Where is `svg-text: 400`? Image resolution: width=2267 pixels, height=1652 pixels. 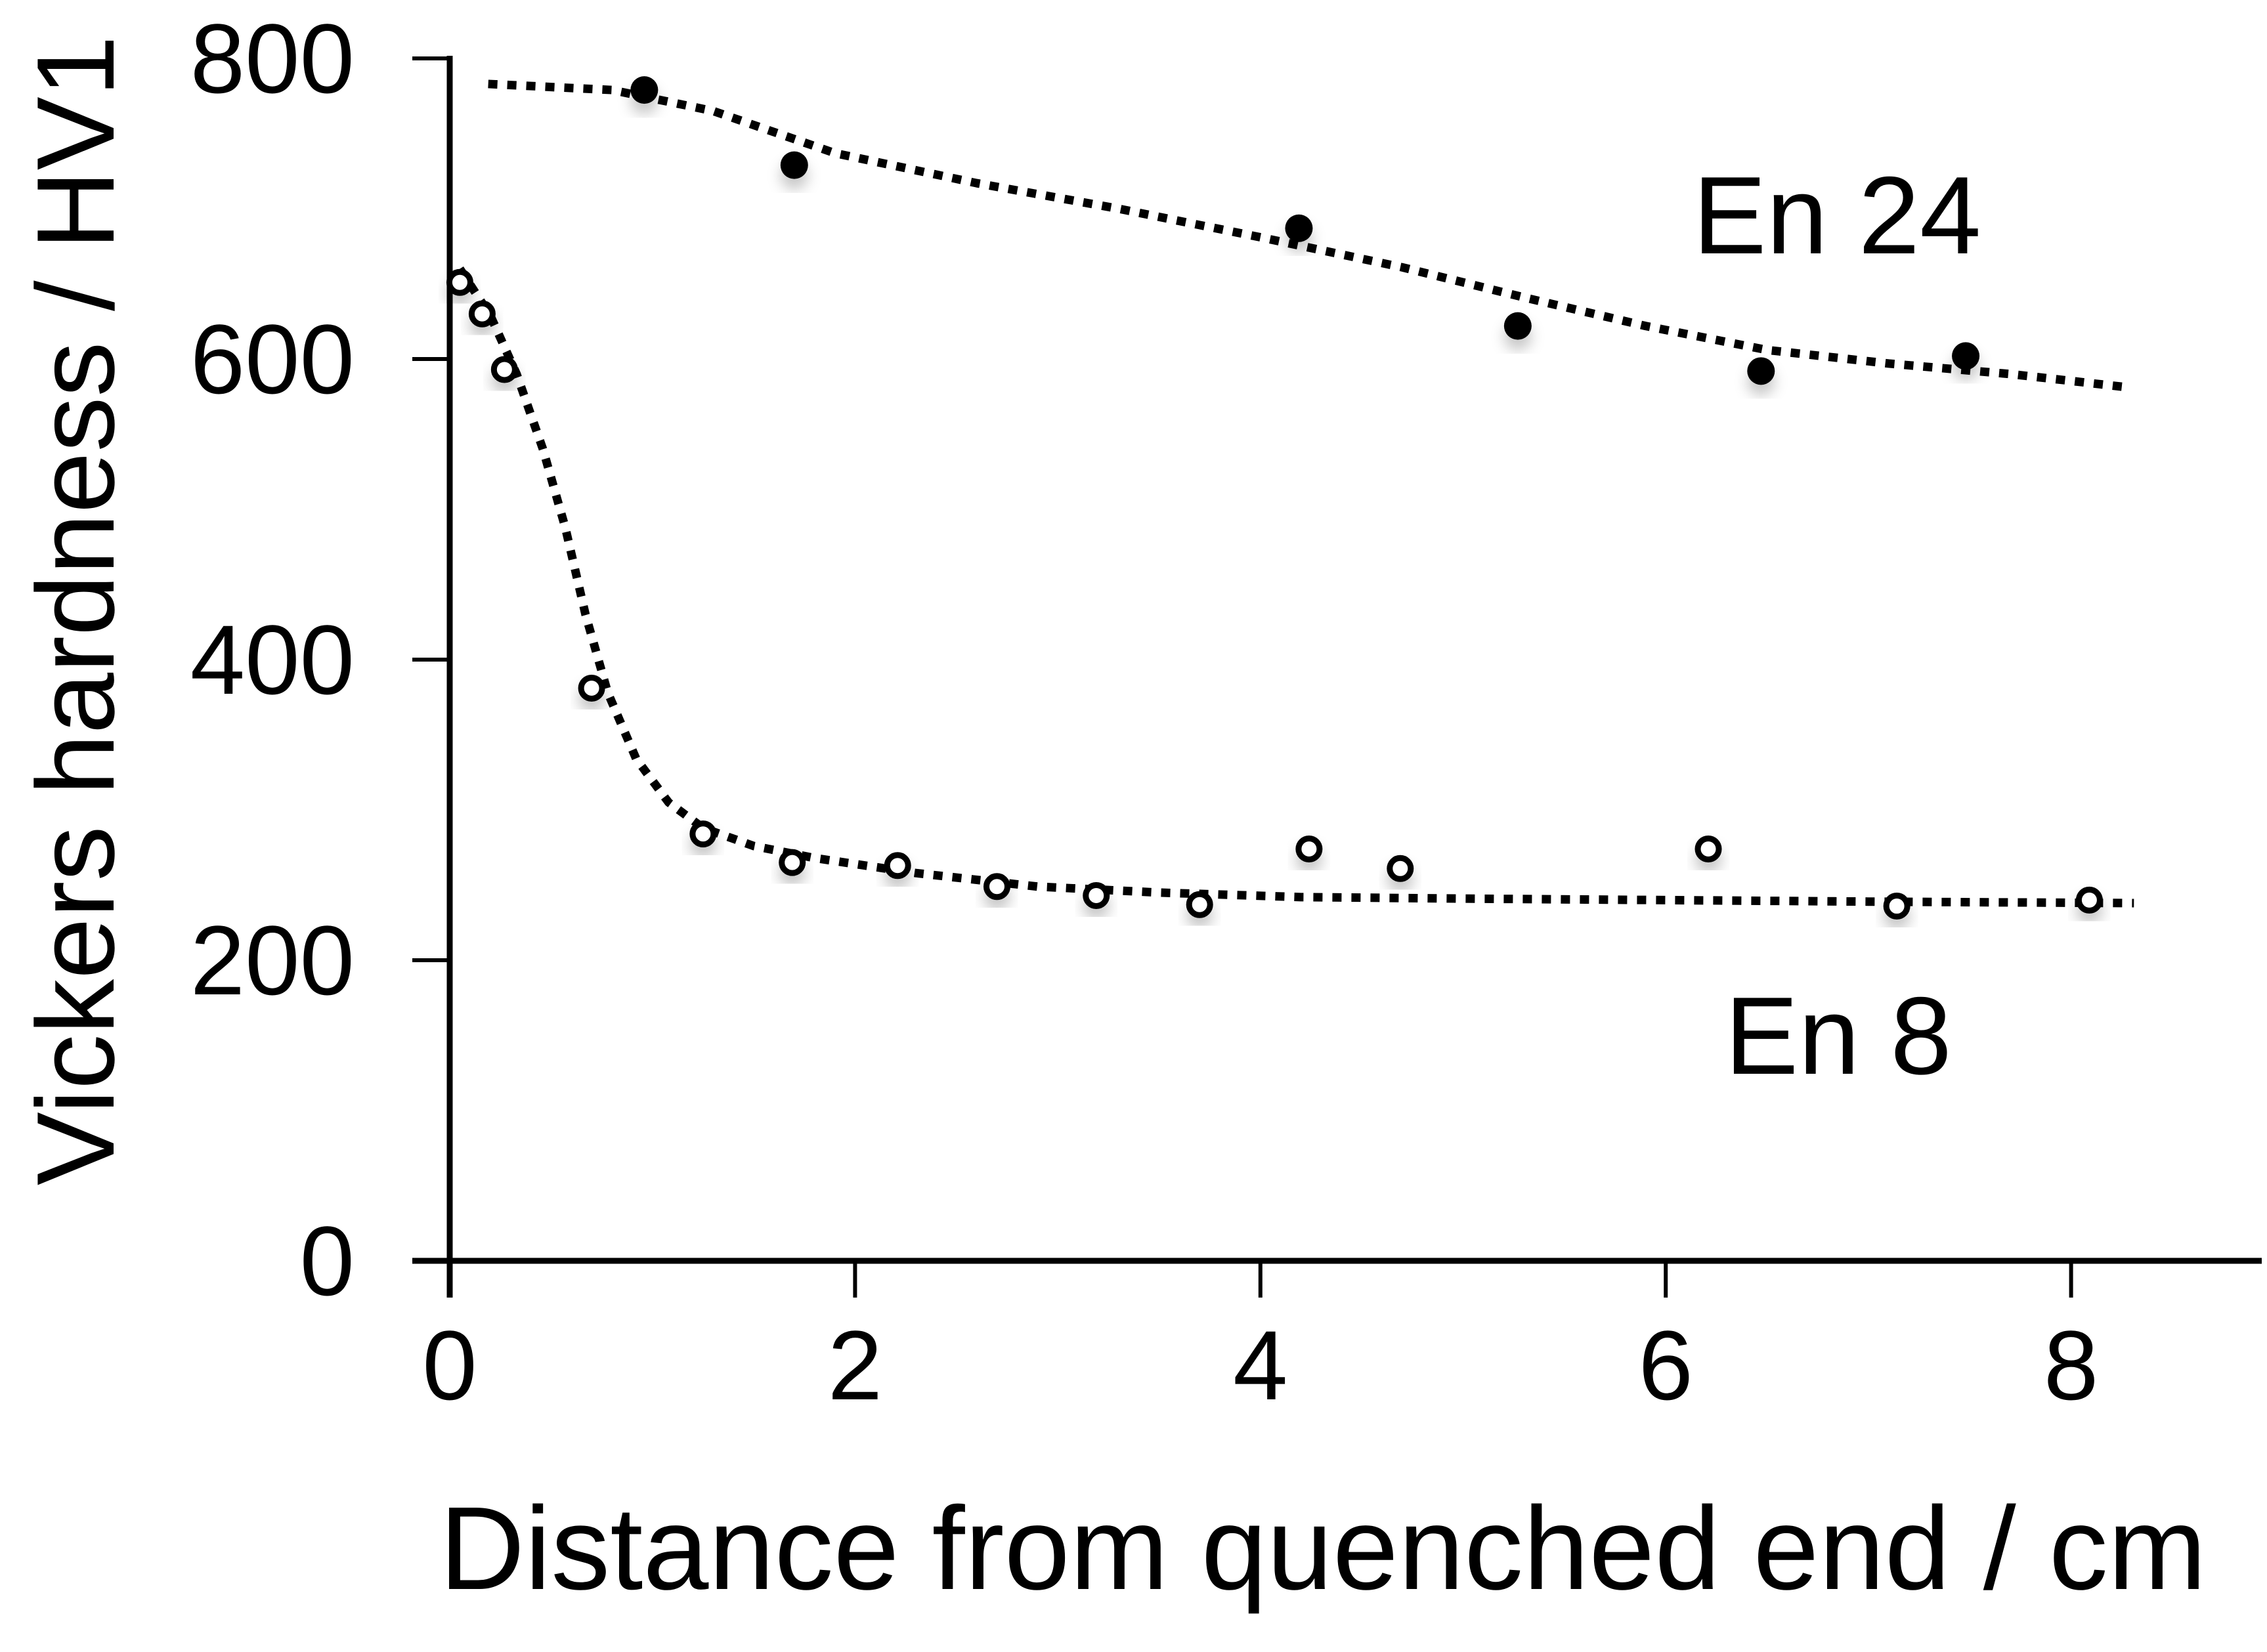
svg-text: 400 is located at coordinates (272, 659).